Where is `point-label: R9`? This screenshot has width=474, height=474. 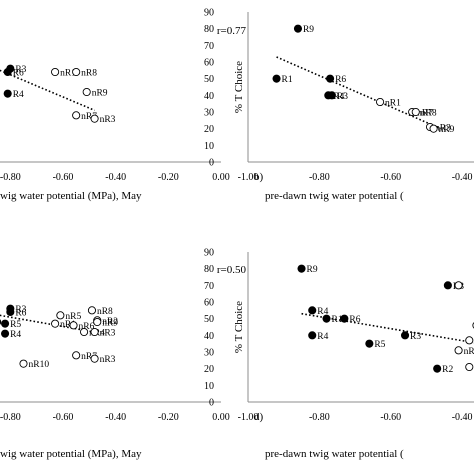 point-label: R9 is located at coordinates (308, 30).